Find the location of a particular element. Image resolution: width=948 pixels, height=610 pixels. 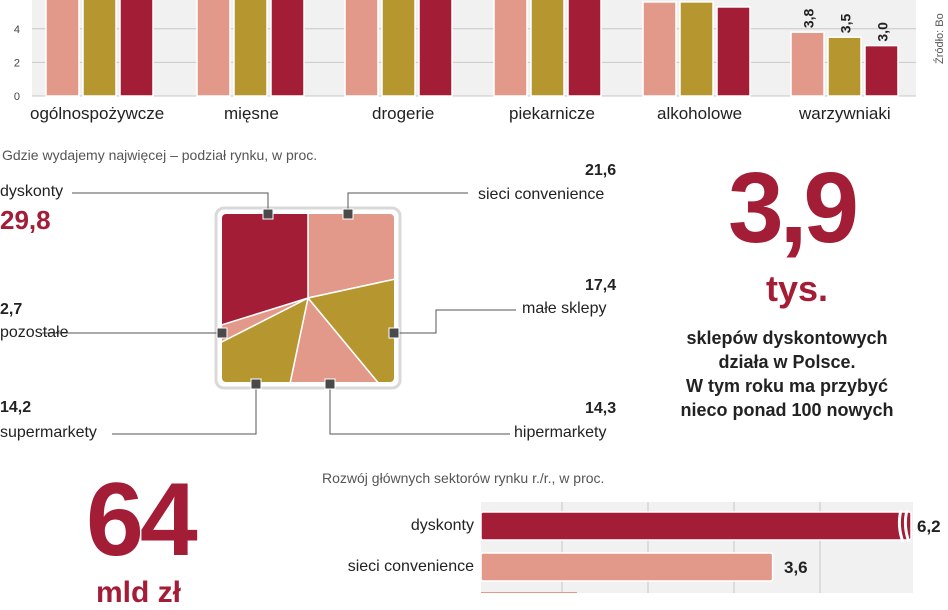

category-label-alkoholowe: alkoholowe is located at coordinates (700, 113).